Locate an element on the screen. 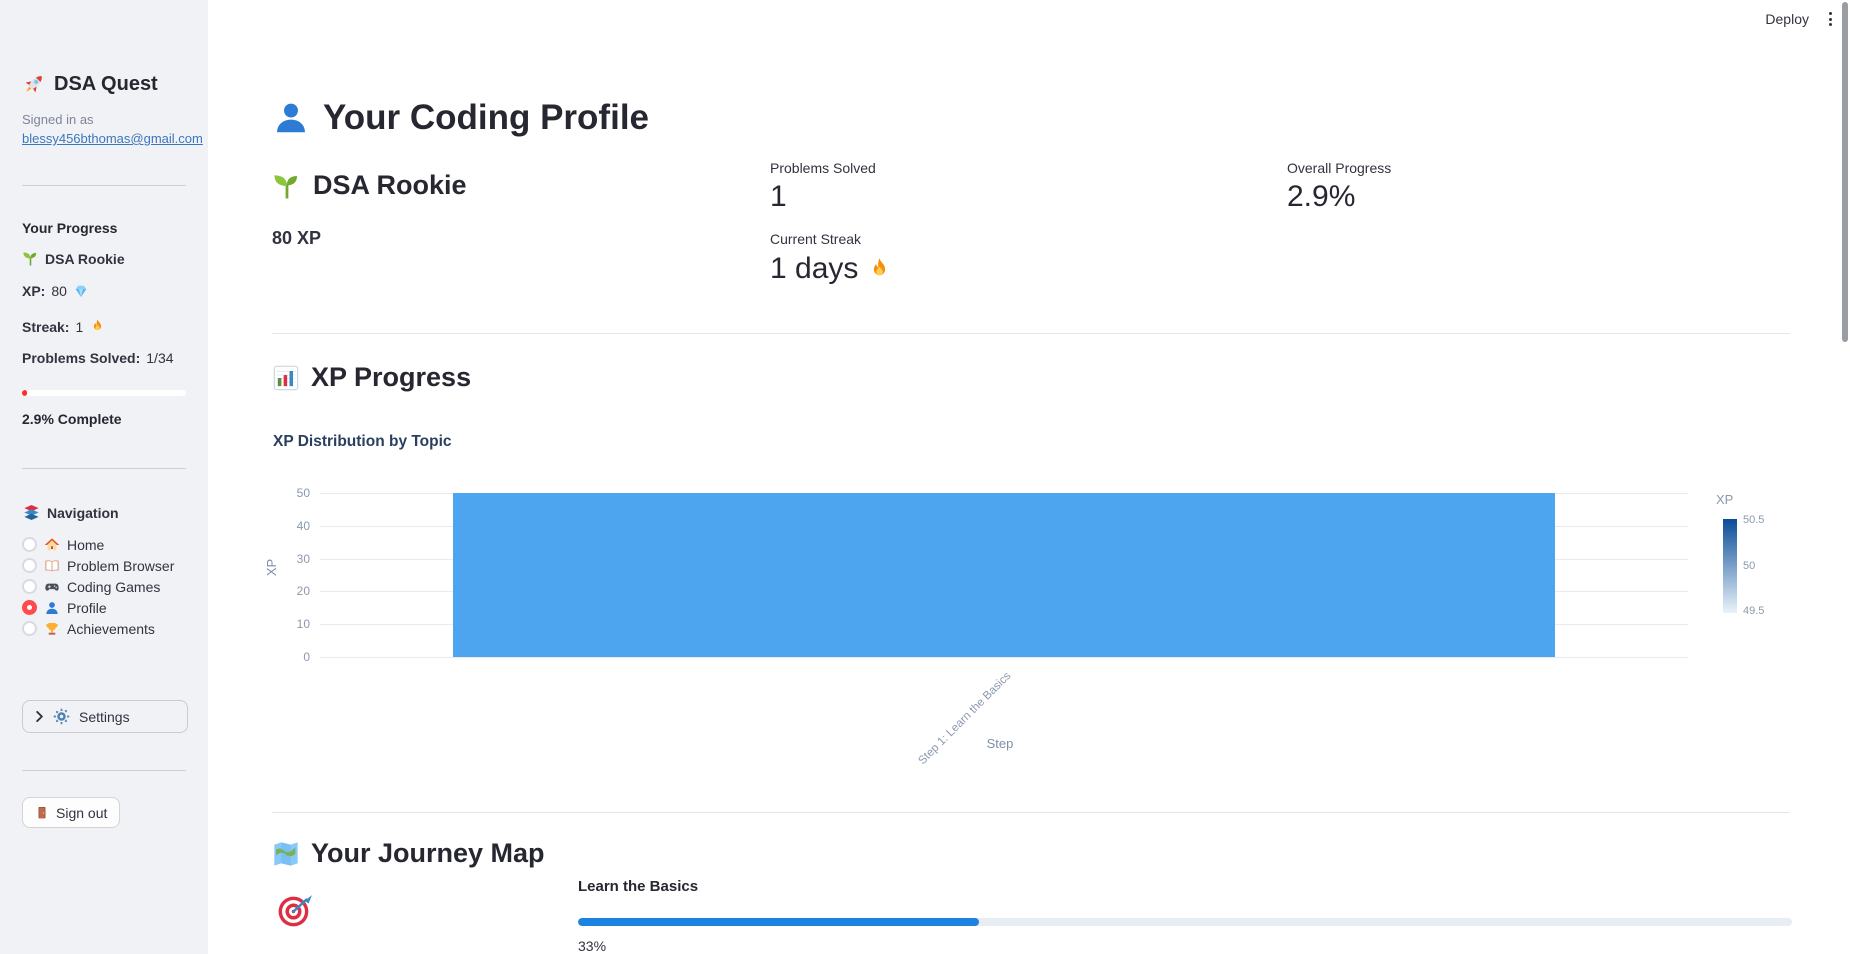 This screenshot has height=954, width=1850. navigation-heading: Navigation is located at coordinates (83, 512).